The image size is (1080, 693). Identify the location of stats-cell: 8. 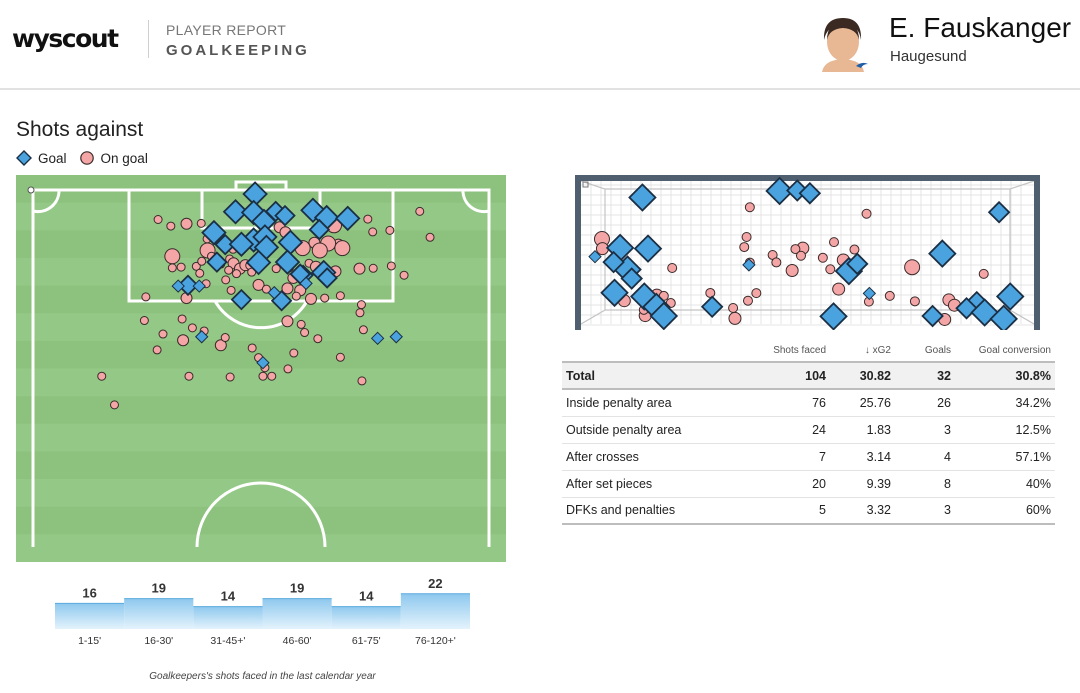
(925, 484).